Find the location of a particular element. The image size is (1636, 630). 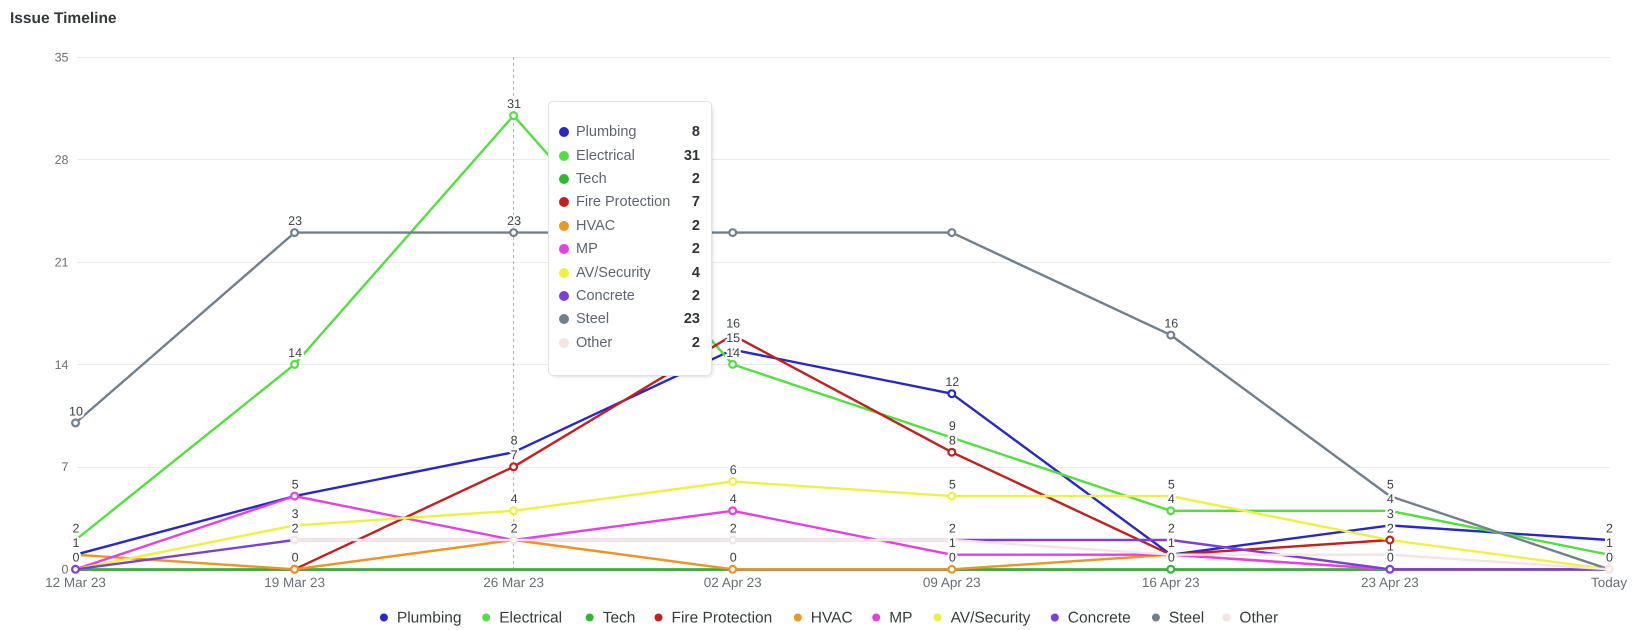

svg-text: Today is located at coordinates (1609, 582).